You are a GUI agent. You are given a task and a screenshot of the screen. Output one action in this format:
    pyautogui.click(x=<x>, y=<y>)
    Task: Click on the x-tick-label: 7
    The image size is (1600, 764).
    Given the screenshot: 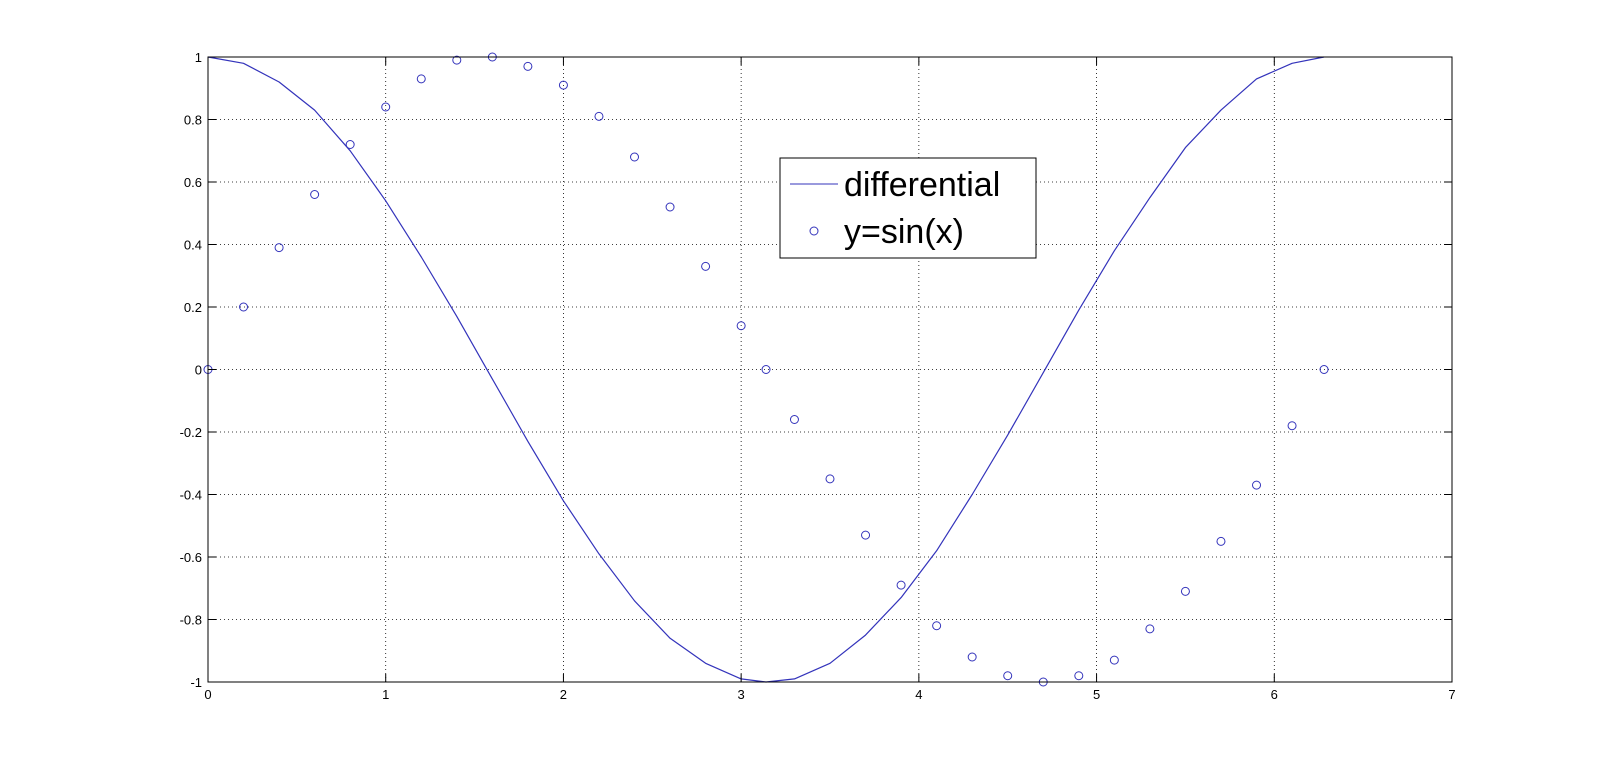 What is the action you would take?
    pyautogui.click(x=1451, y=694)
    